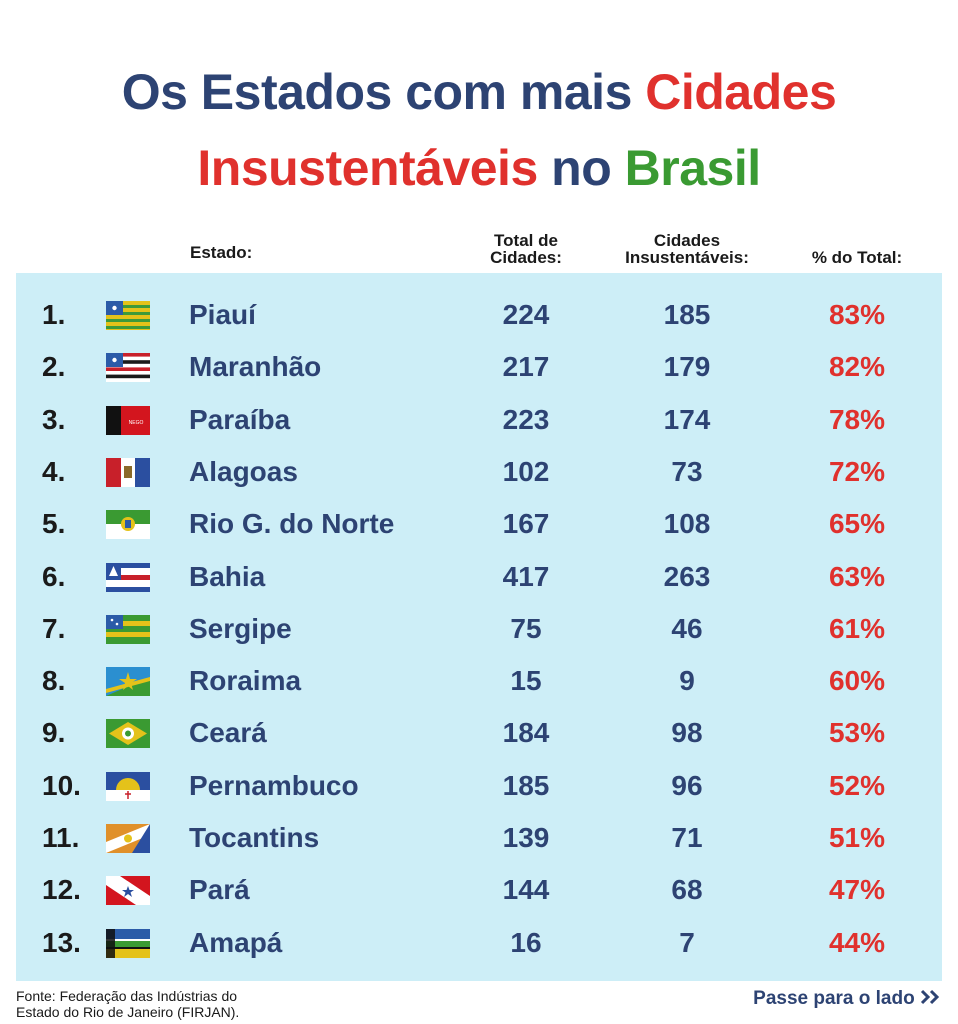 This screenshot has height=1024, width=958. Describe the element at coordinates (526, 314) in the screenshot. I see `total-cidades-cell: 224` at that location.